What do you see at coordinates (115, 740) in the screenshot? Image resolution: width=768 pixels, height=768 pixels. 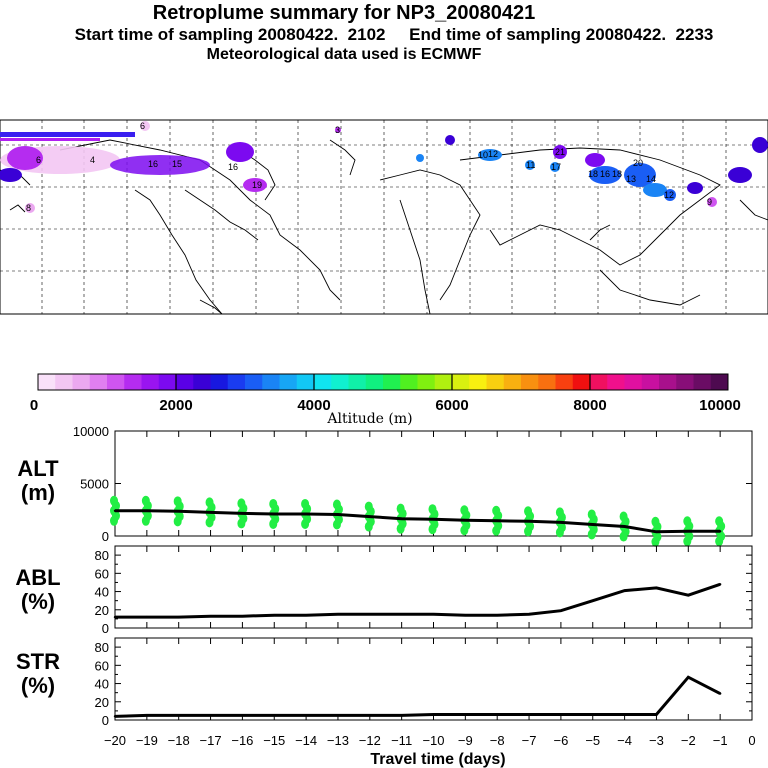 I see `x-tick-label: −20` at bounding box center [115, 740].